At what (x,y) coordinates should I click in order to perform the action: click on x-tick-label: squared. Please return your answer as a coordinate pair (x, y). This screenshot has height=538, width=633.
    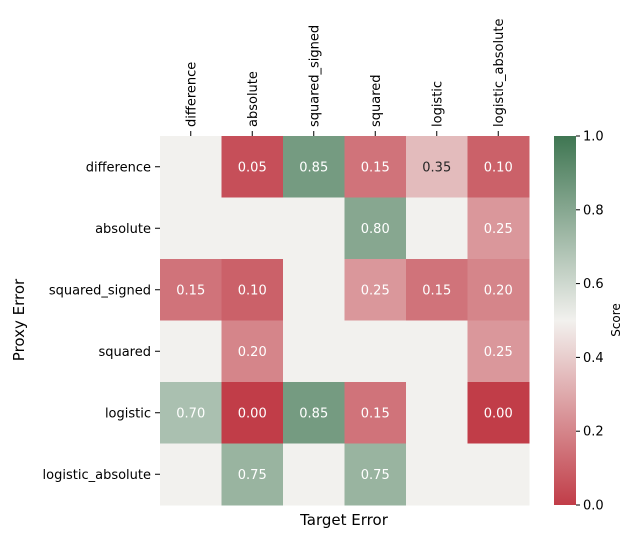
    Looking at the image, I should click on (376, 100).